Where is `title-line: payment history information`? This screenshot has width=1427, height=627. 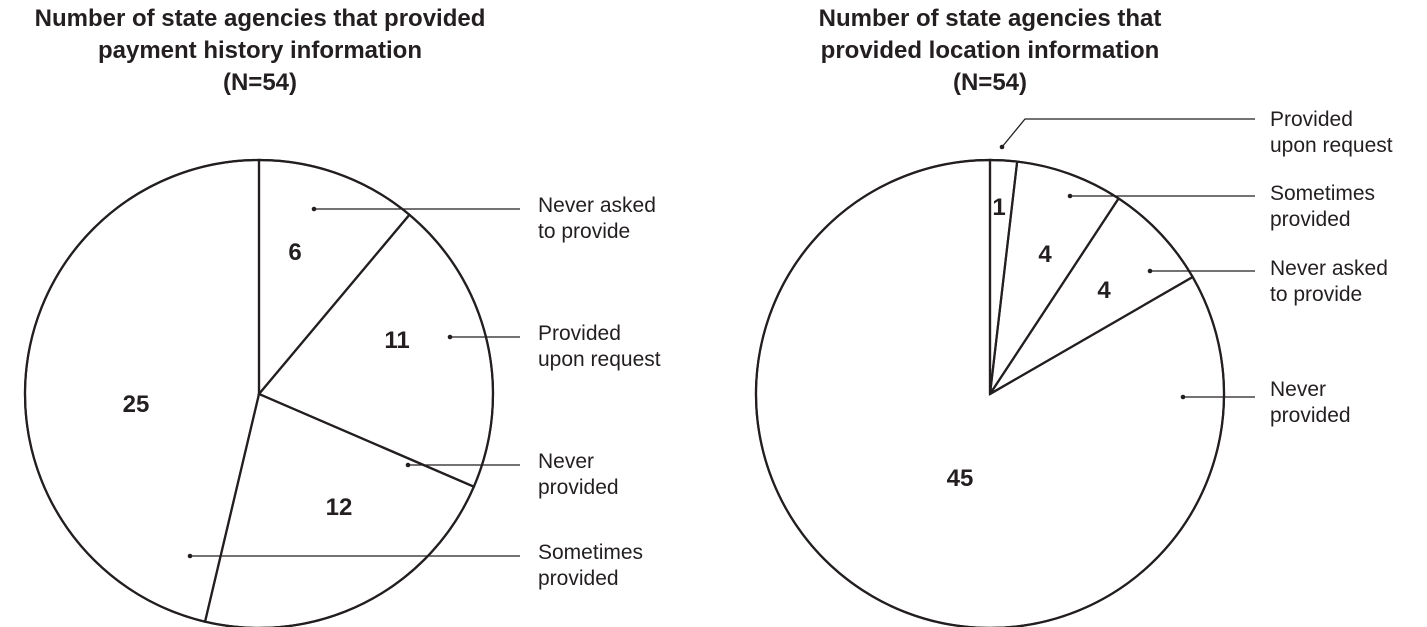
title-line: payment history information is located at coordinates (260, 50).